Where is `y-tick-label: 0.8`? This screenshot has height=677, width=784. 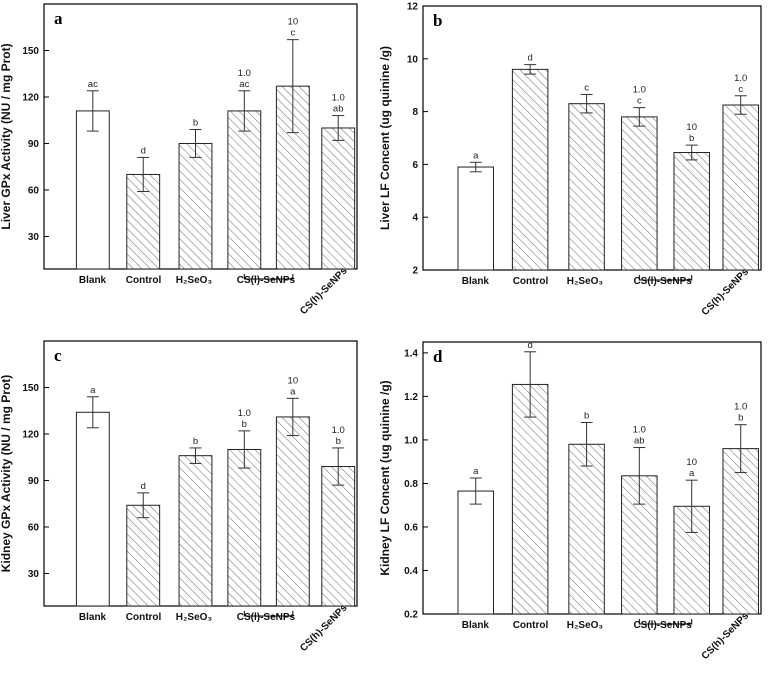 y-tick-label: 0.8 is located at coordinates (411, 484).